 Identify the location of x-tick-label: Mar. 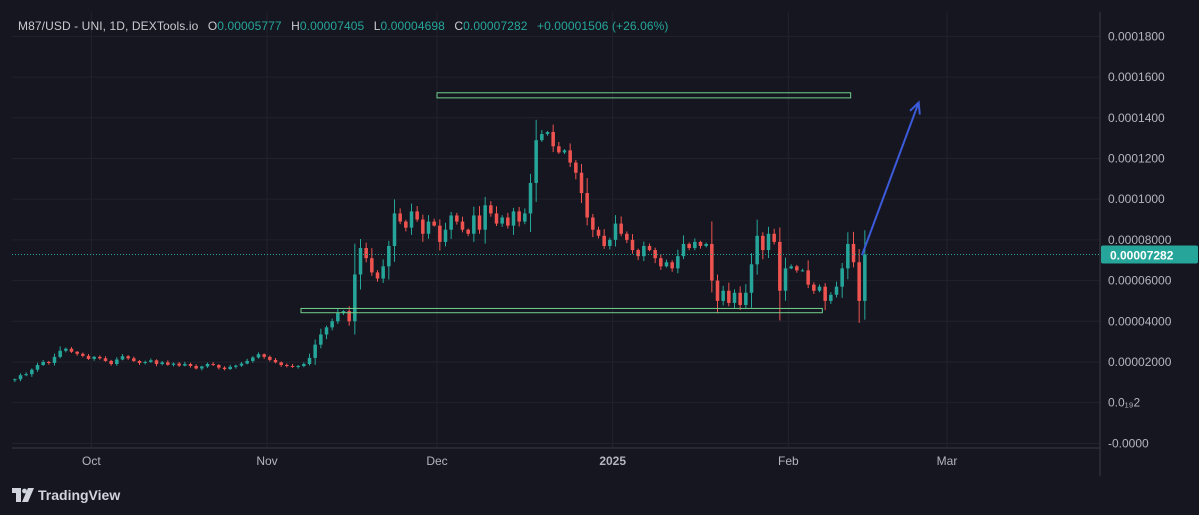
(947, 461).